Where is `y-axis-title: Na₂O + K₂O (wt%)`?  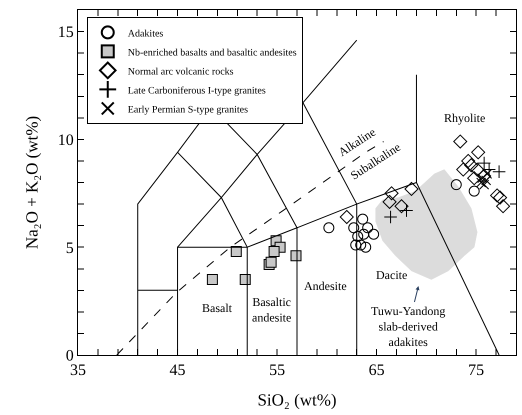 y-axis-title: Na₂O + K₂O (wt%) is located at coordinates (32, 183).